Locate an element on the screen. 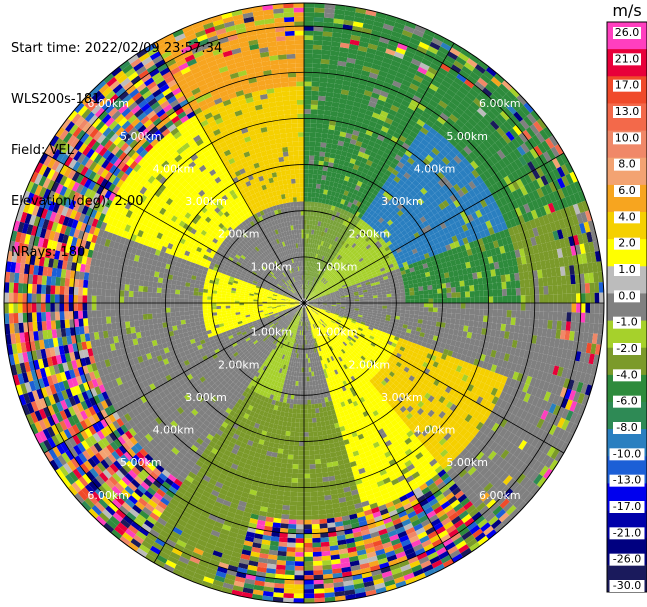  colorbar-tick-label: -10.0 is located at coordinates (627, 453).